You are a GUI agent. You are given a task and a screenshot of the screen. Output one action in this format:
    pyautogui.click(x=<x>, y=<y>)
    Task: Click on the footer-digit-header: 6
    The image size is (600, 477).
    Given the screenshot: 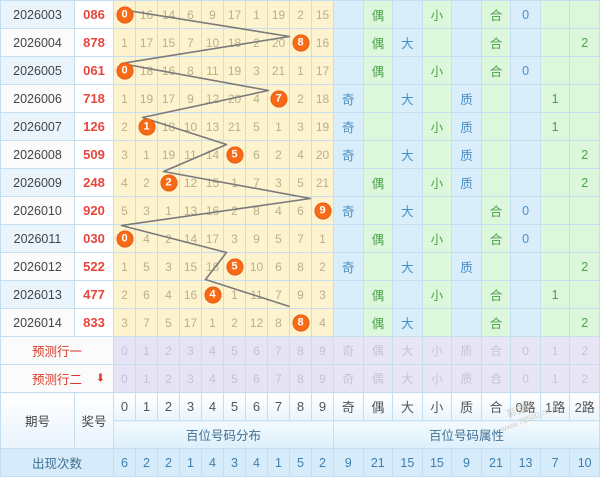 What is the action you would take?
    pyautogui.click(x=256, y=406)
    